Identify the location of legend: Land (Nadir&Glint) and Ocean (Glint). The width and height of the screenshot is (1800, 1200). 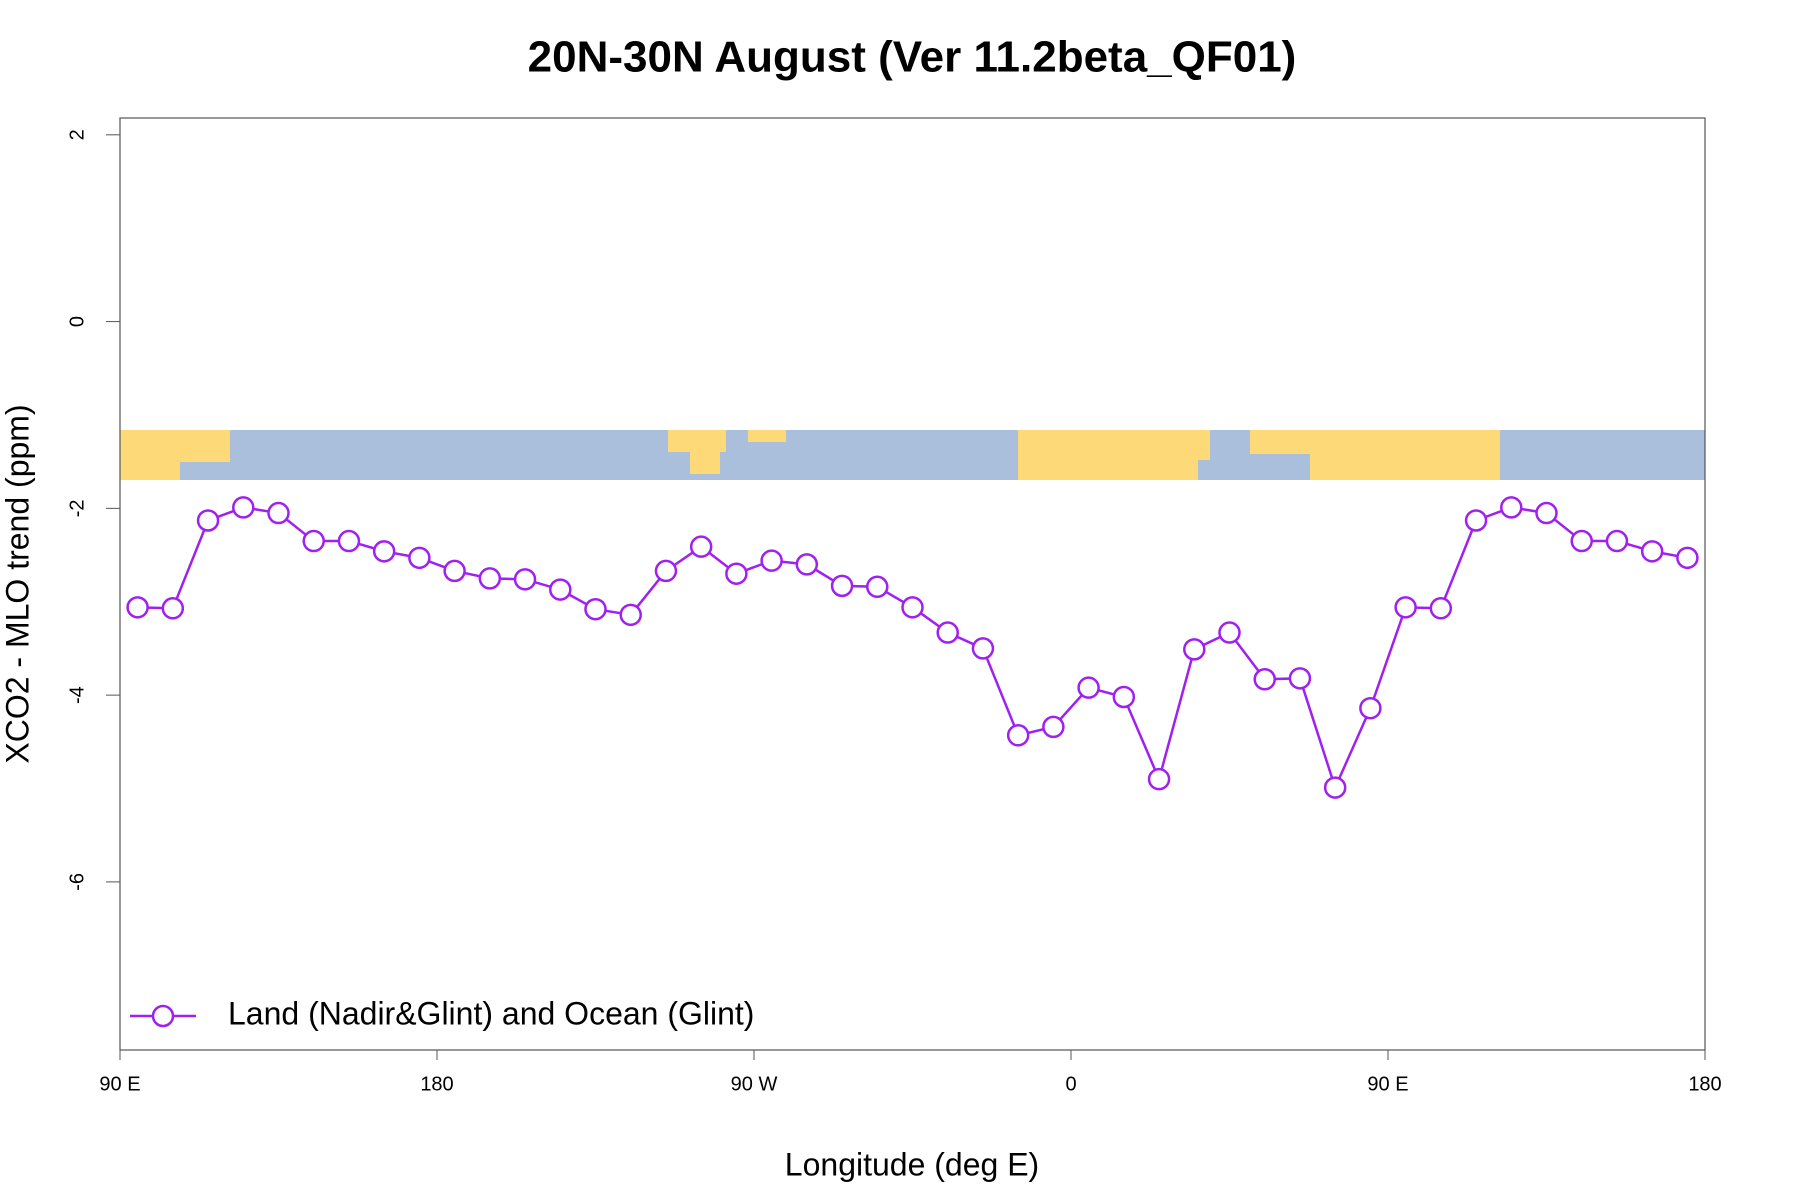
(442, 1013).